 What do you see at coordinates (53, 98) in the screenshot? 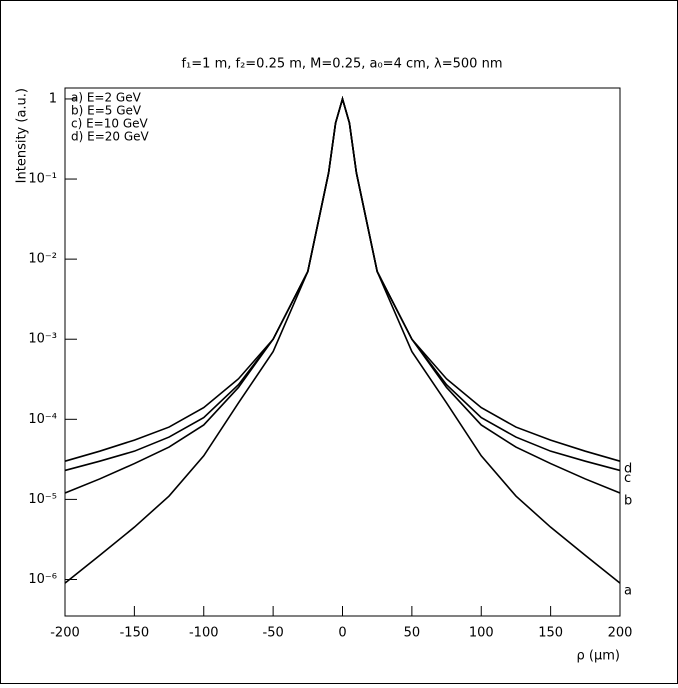
I see `y-tick-label: 1` at bounding box center [53, 98].